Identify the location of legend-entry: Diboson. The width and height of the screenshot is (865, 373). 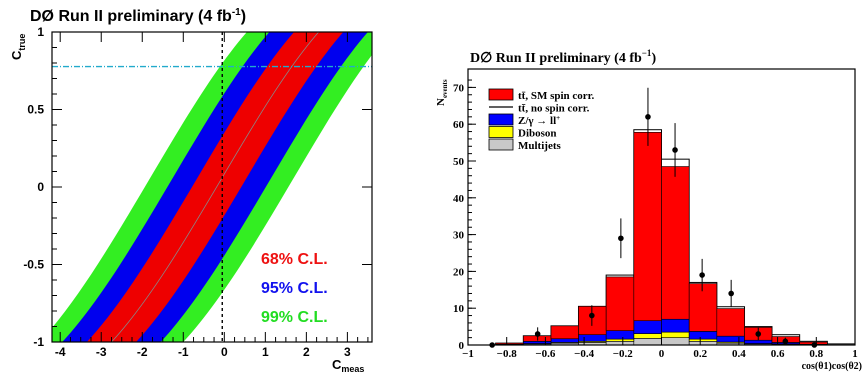
(537, 134).